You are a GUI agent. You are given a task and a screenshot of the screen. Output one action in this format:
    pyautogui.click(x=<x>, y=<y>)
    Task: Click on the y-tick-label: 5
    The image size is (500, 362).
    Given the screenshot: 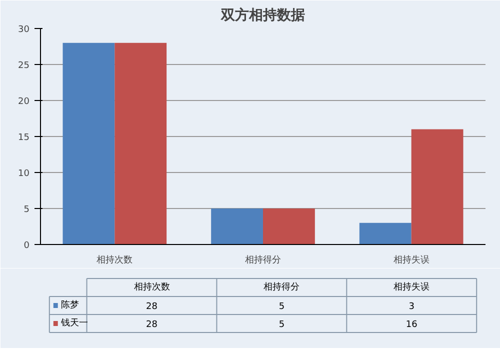 What is the action you would take?
    pyautogui.click(x=27, y=210)
    